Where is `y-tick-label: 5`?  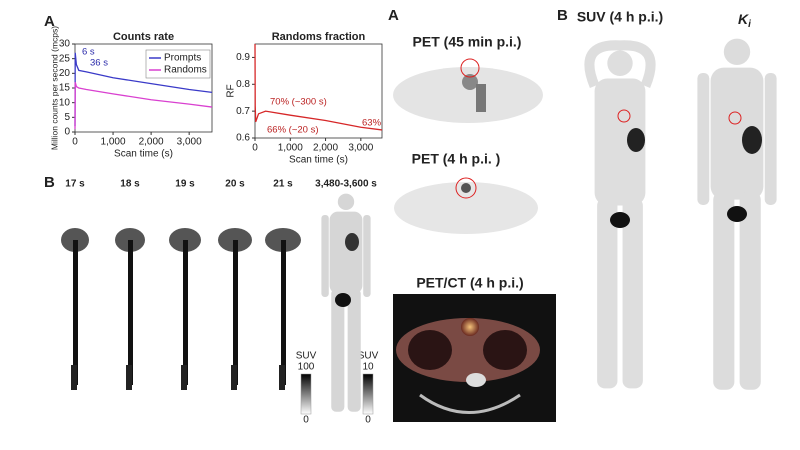 y-tick-label: 5 is located at coordinates (67, 117).